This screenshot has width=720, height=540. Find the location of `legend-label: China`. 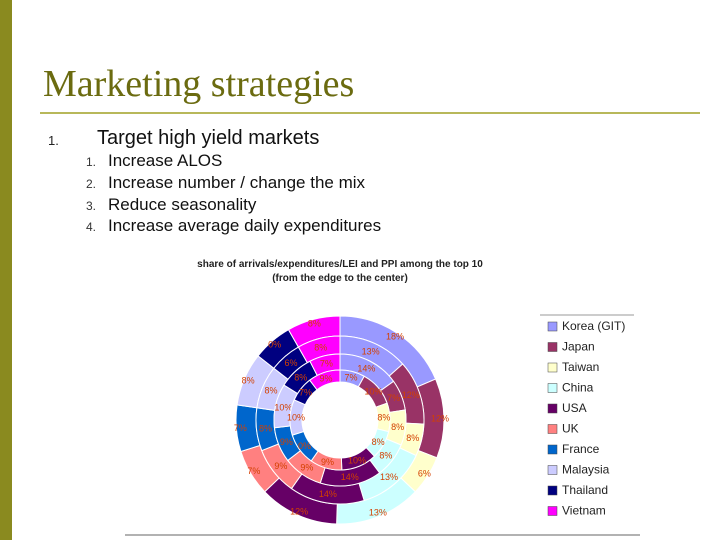

legend-label: China is located at coordinates (578, 388).